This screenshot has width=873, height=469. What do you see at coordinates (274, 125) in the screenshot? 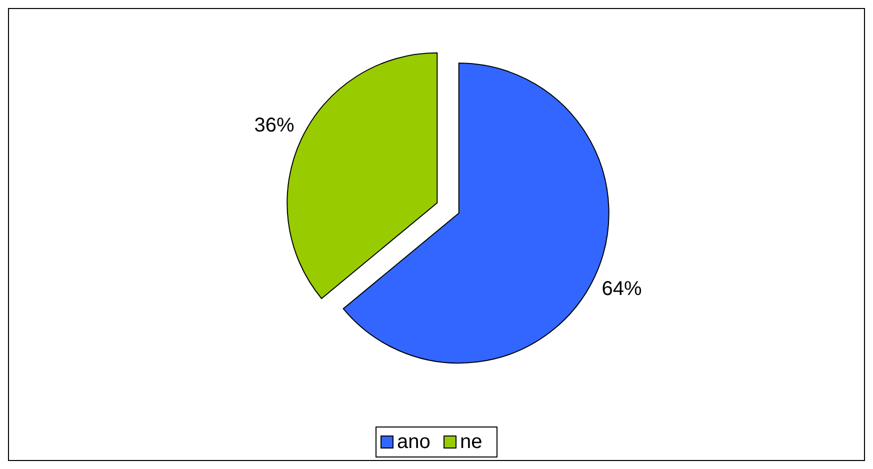
I see `data-label: 36%` at bounding box center [274, 125].